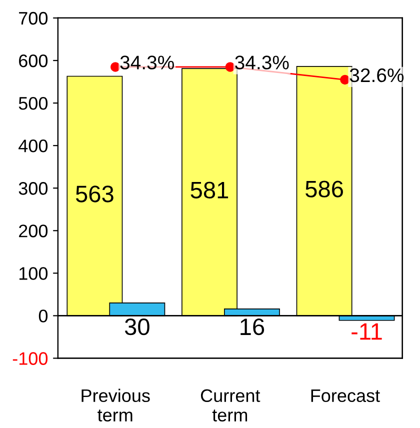 The image size is (420, 428). I want to click on data-label: 563, so click(95, 194).